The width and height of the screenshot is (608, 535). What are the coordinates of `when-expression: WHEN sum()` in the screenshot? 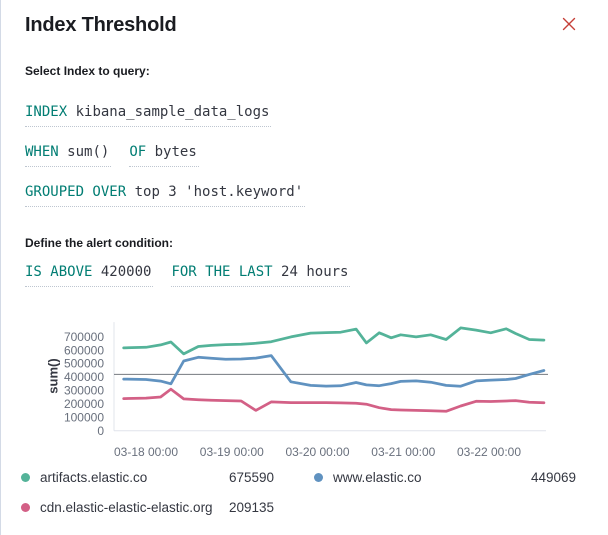 It's located at (68, 155).